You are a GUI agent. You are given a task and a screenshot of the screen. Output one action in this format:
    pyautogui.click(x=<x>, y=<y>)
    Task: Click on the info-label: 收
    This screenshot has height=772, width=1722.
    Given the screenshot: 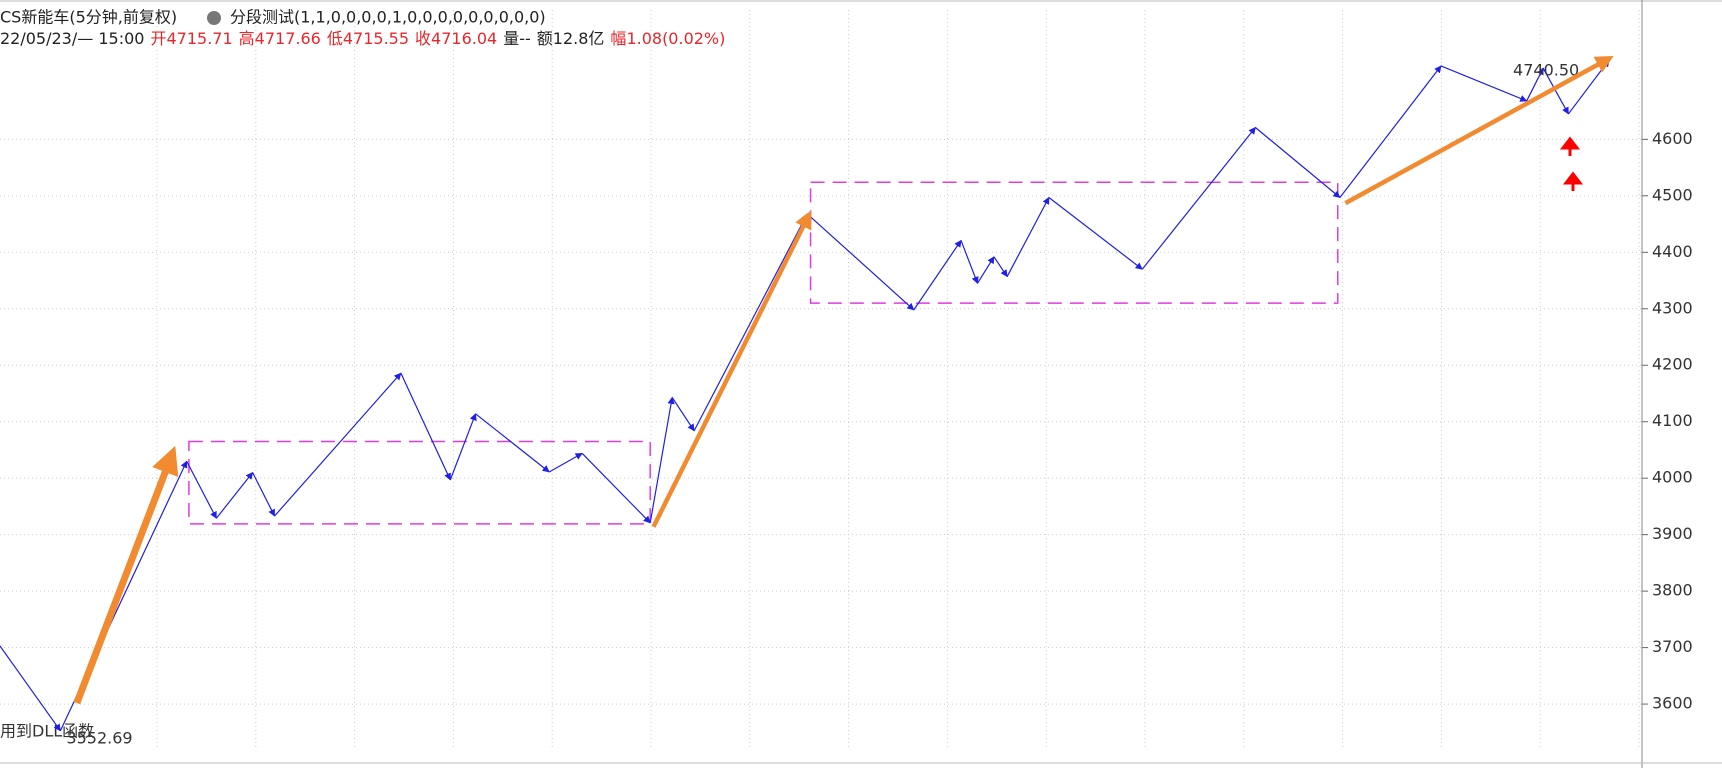 What is the action you would take?
    pyautogui.click(x=423, y=38)
    